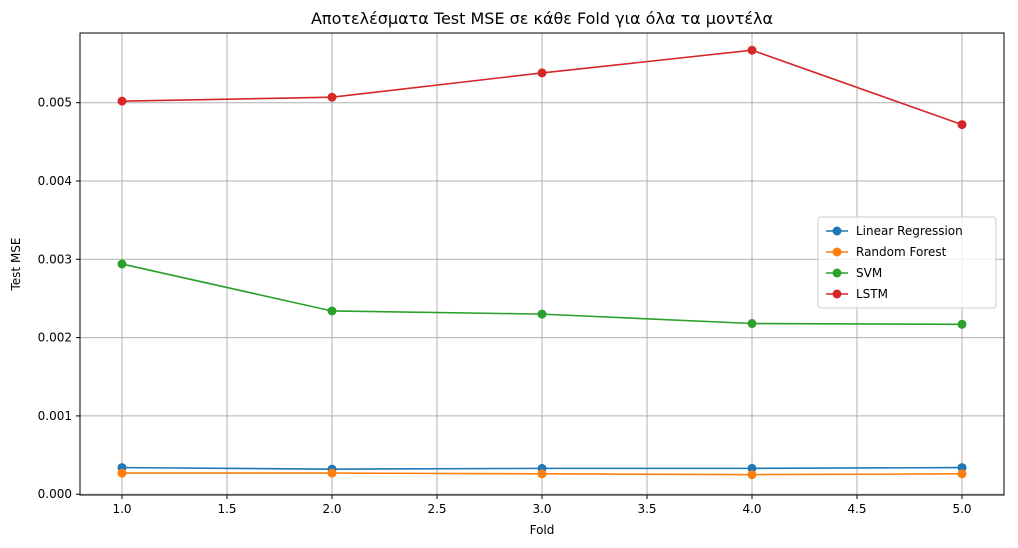 The width and height of the screenshot is (1018, 548). I want to click on legend-box, so click(907, 262).